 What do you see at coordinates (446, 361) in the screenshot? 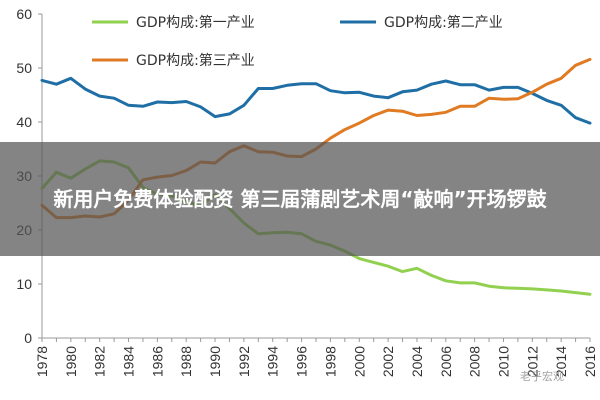
I see `x-tick-label: 2006` at bounding box center [446, 361].